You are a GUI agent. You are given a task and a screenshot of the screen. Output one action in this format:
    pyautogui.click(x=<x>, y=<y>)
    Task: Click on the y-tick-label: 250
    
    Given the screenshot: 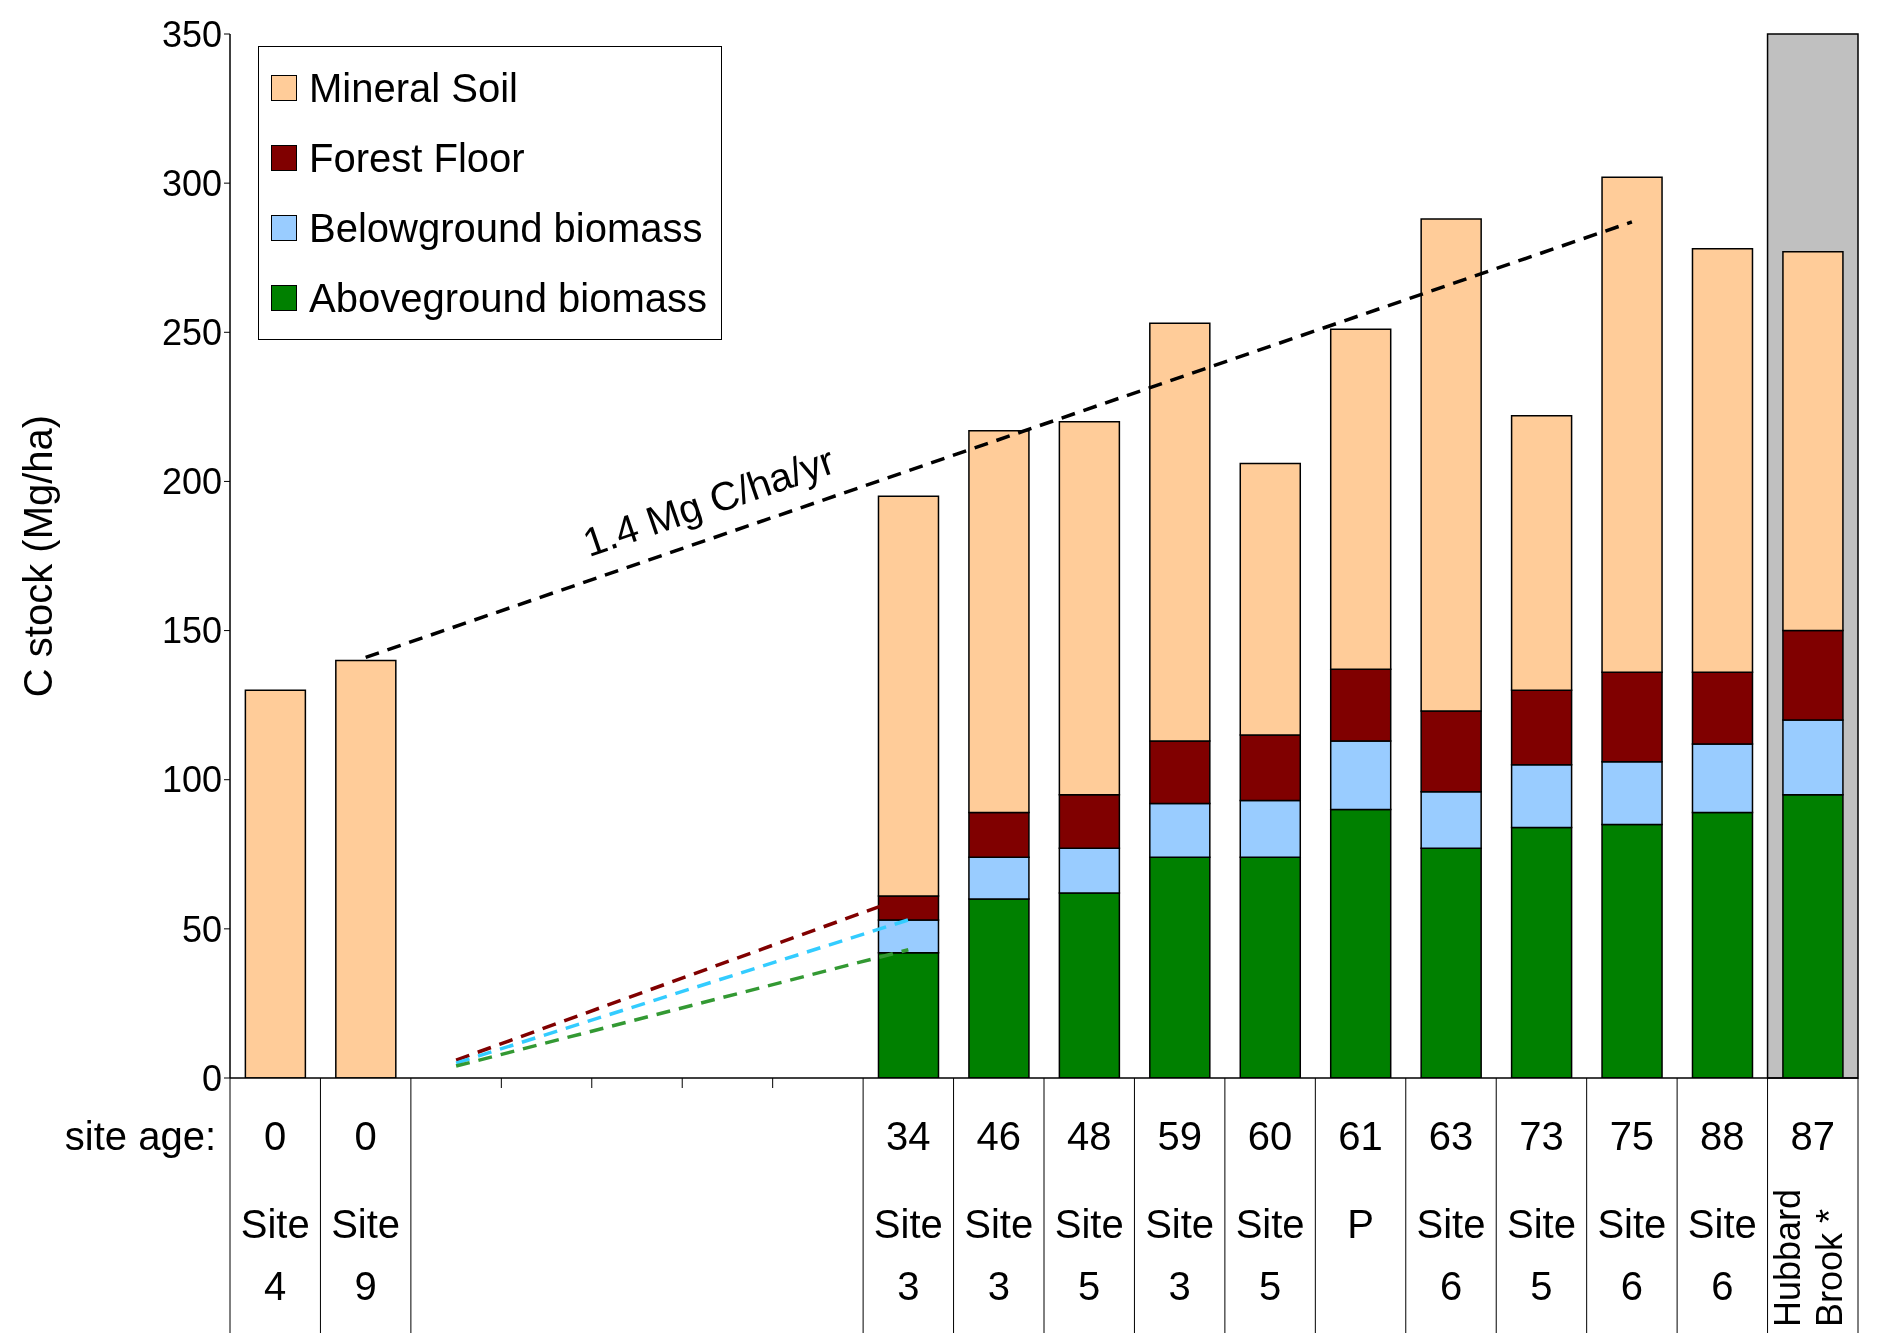 What is the action you would take?
    pyautogui.click(x=191, y=333)
    